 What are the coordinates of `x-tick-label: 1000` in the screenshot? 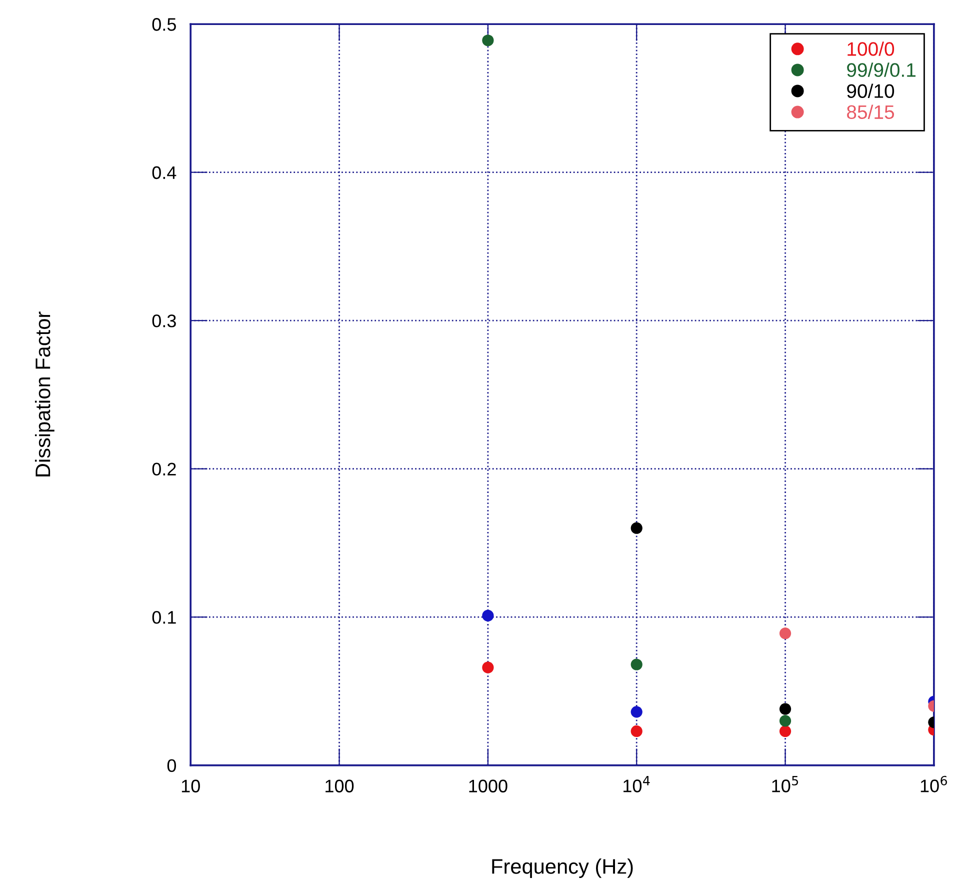 It's located at (488, 786).